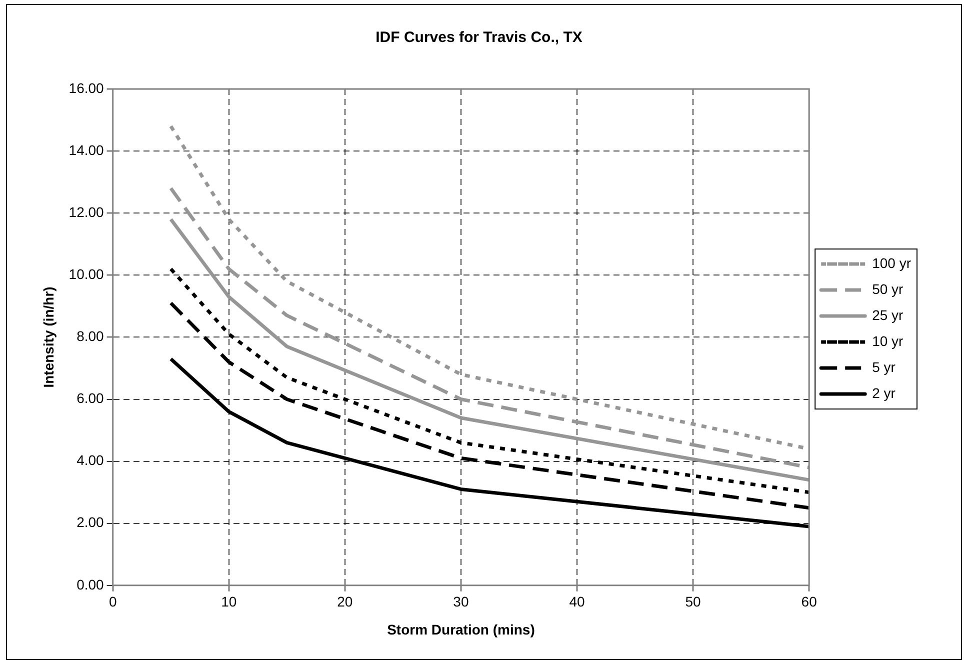 The image size is (970, 665). Describe the element at coordinates (90, 460) in the screenshot. I see `y-tick-label: 4.00` at that location.